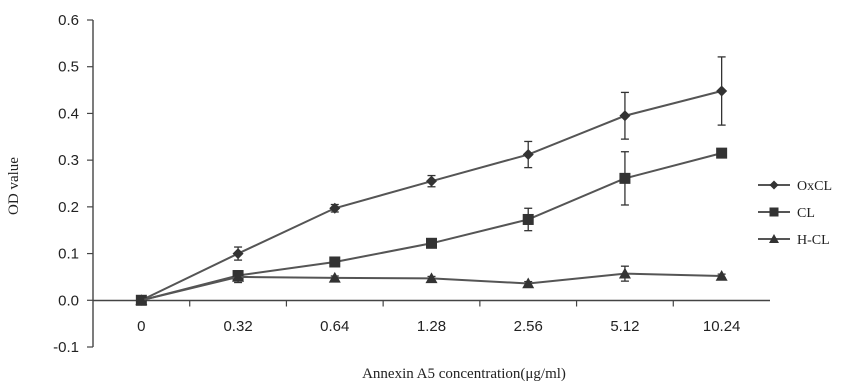 The height and width of the screenshot is (383, 846). I want to click on y-tick-label: 0.6, so click(68, 20).